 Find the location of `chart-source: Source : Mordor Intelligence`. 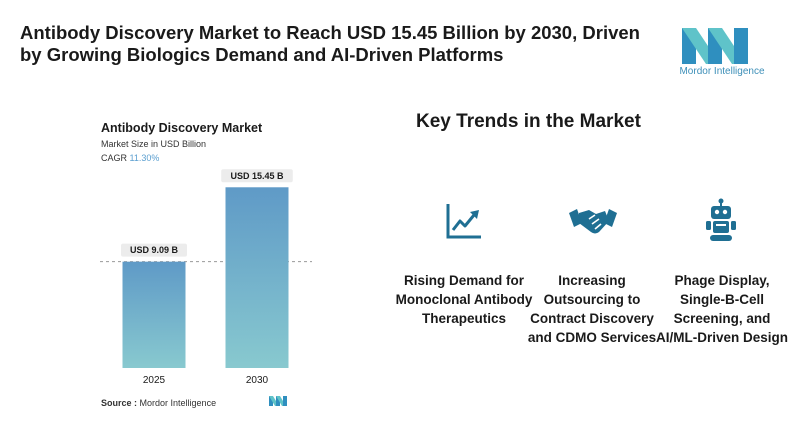

chart-source: Source : Mordor Intelligence is located at coordinates (158, 403).